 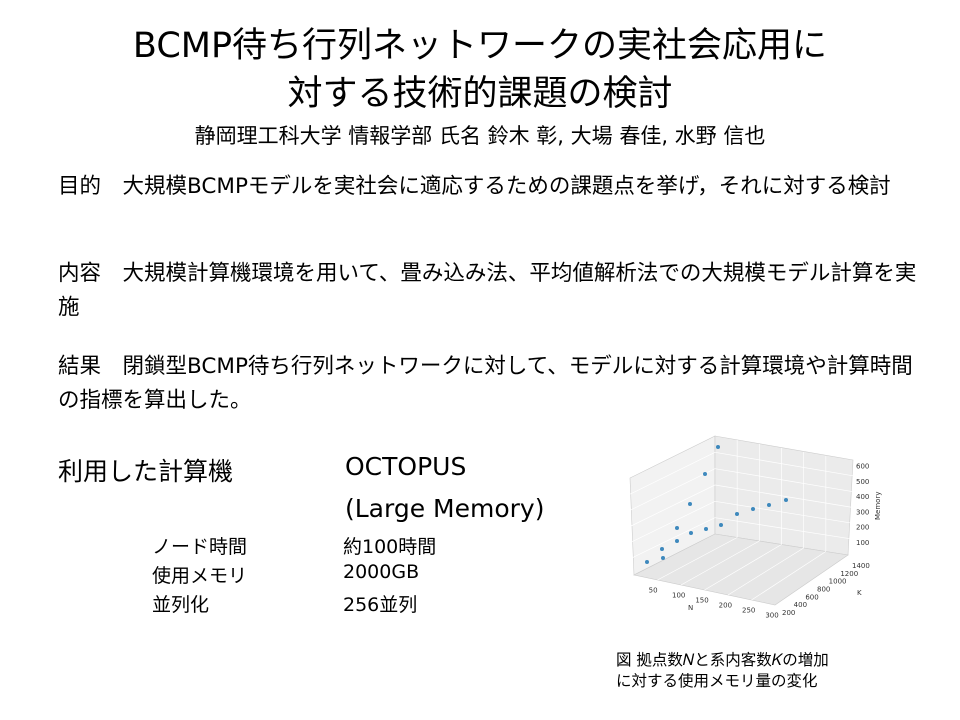 I want to click on x-axis-label: N, so click(x=690, y=608).